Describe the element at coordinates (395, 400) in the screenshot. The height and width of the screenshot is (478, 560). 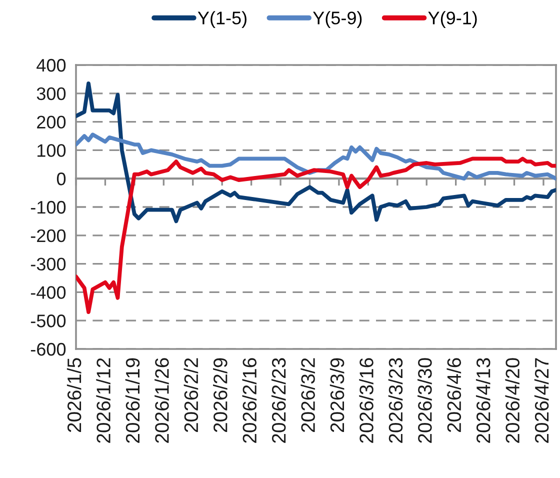
I see `x-tick-label: 2026/3/23` at that location.